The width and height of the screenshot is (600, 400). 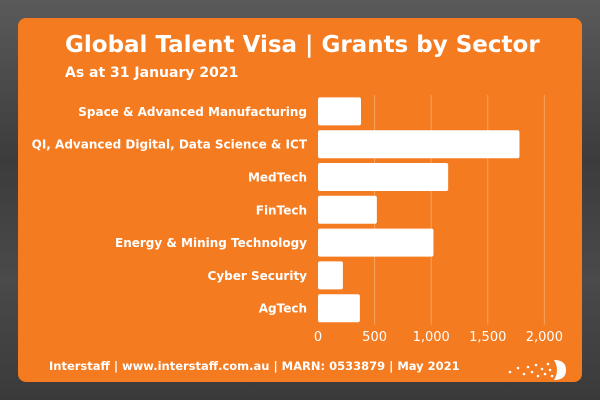 What do you see at coordinates (170, 145) in the screenshot?
I see `category-label: QI, Advanced Digital, Data Science & ICT` at bounding box center [170, 145].